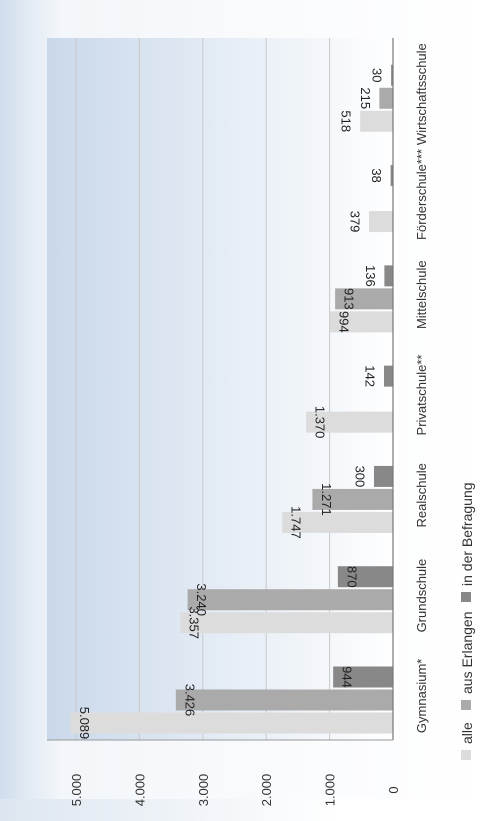 The width and height of the screenshot is (485, 821). Describe the element at coordinates (359, 477) in the screenshot. I see `data-label: 300` at that location.